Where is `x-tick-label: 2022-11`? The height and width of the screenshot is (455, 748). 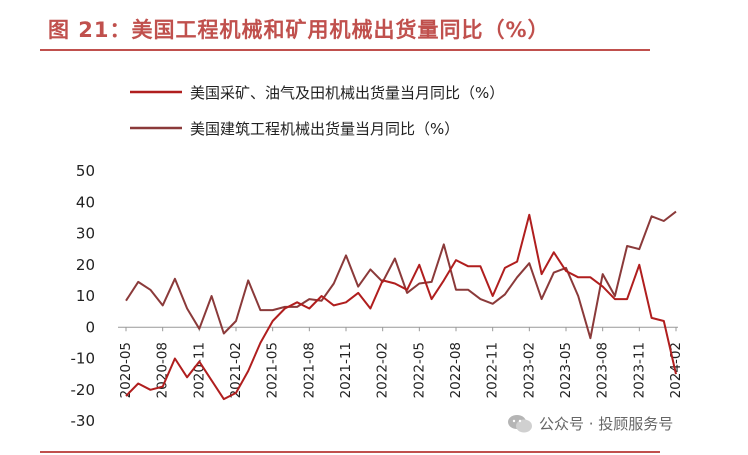 x-tick-label: 2022-11 is located at coordinates (493, 370).